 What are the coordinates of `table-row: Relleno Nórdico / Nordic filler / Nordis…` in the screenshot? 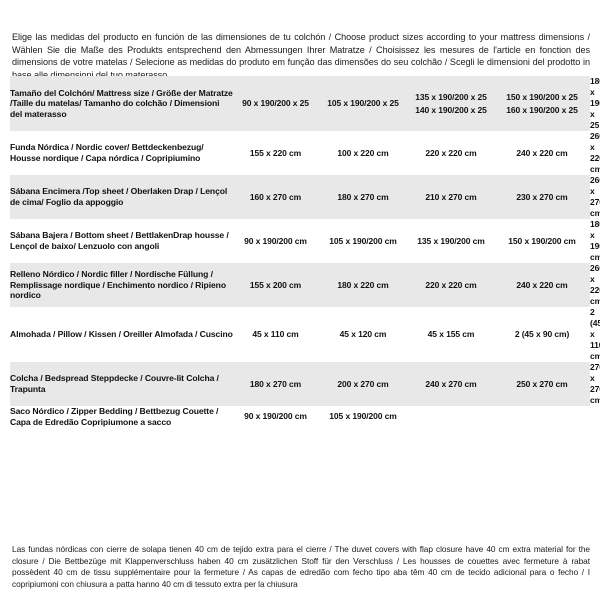 It's located at (305, 285).